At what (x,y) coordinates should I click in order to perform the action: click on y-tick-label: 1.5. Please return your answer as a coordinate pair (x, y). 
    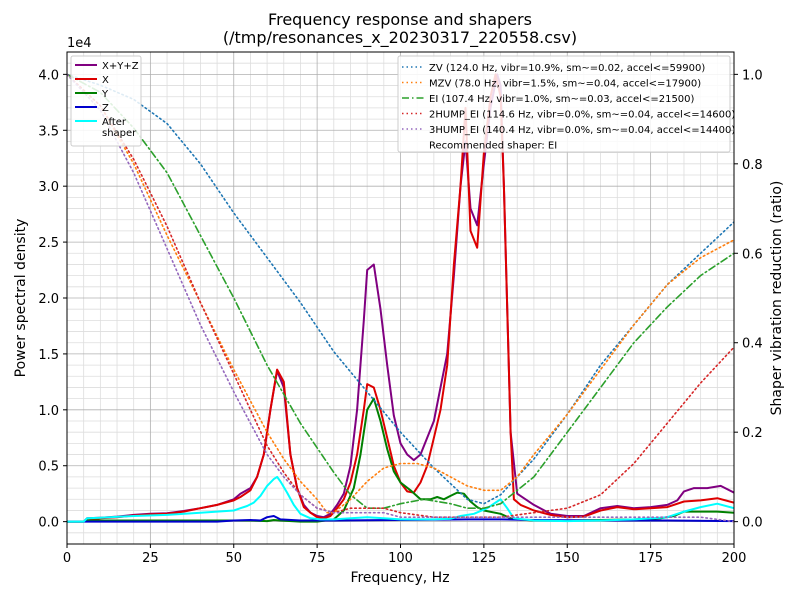
    Looking at the image, I should click on (48, 355).